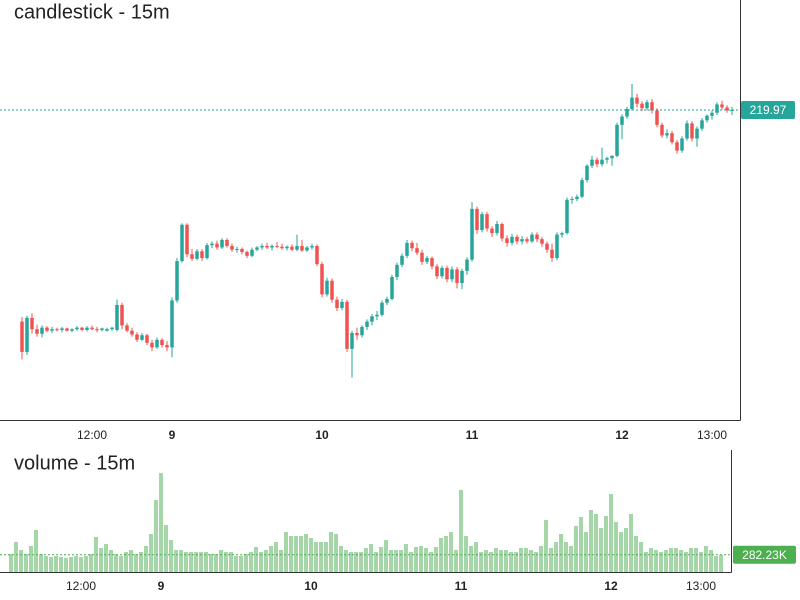 The height and width of the screenshot is (600, 800). Describe the element at coordinates (74, 463) in the screenshot. I see `volume-title: volume - 15m` at that location.